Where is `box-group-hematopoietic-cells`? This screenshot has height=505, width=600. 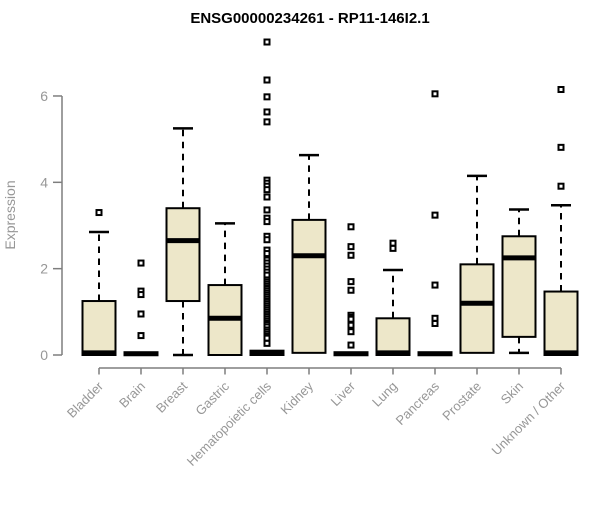
box-group-hematopoietic-cells is located at coordinates (267, 197).